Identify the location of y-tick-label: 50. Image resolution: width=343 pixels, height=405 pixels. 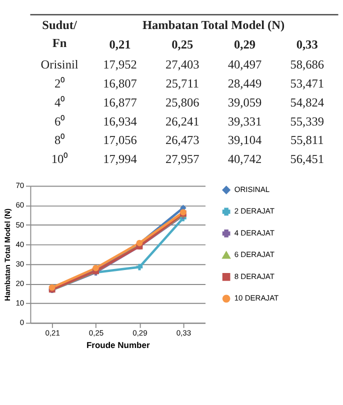
(20, 225).